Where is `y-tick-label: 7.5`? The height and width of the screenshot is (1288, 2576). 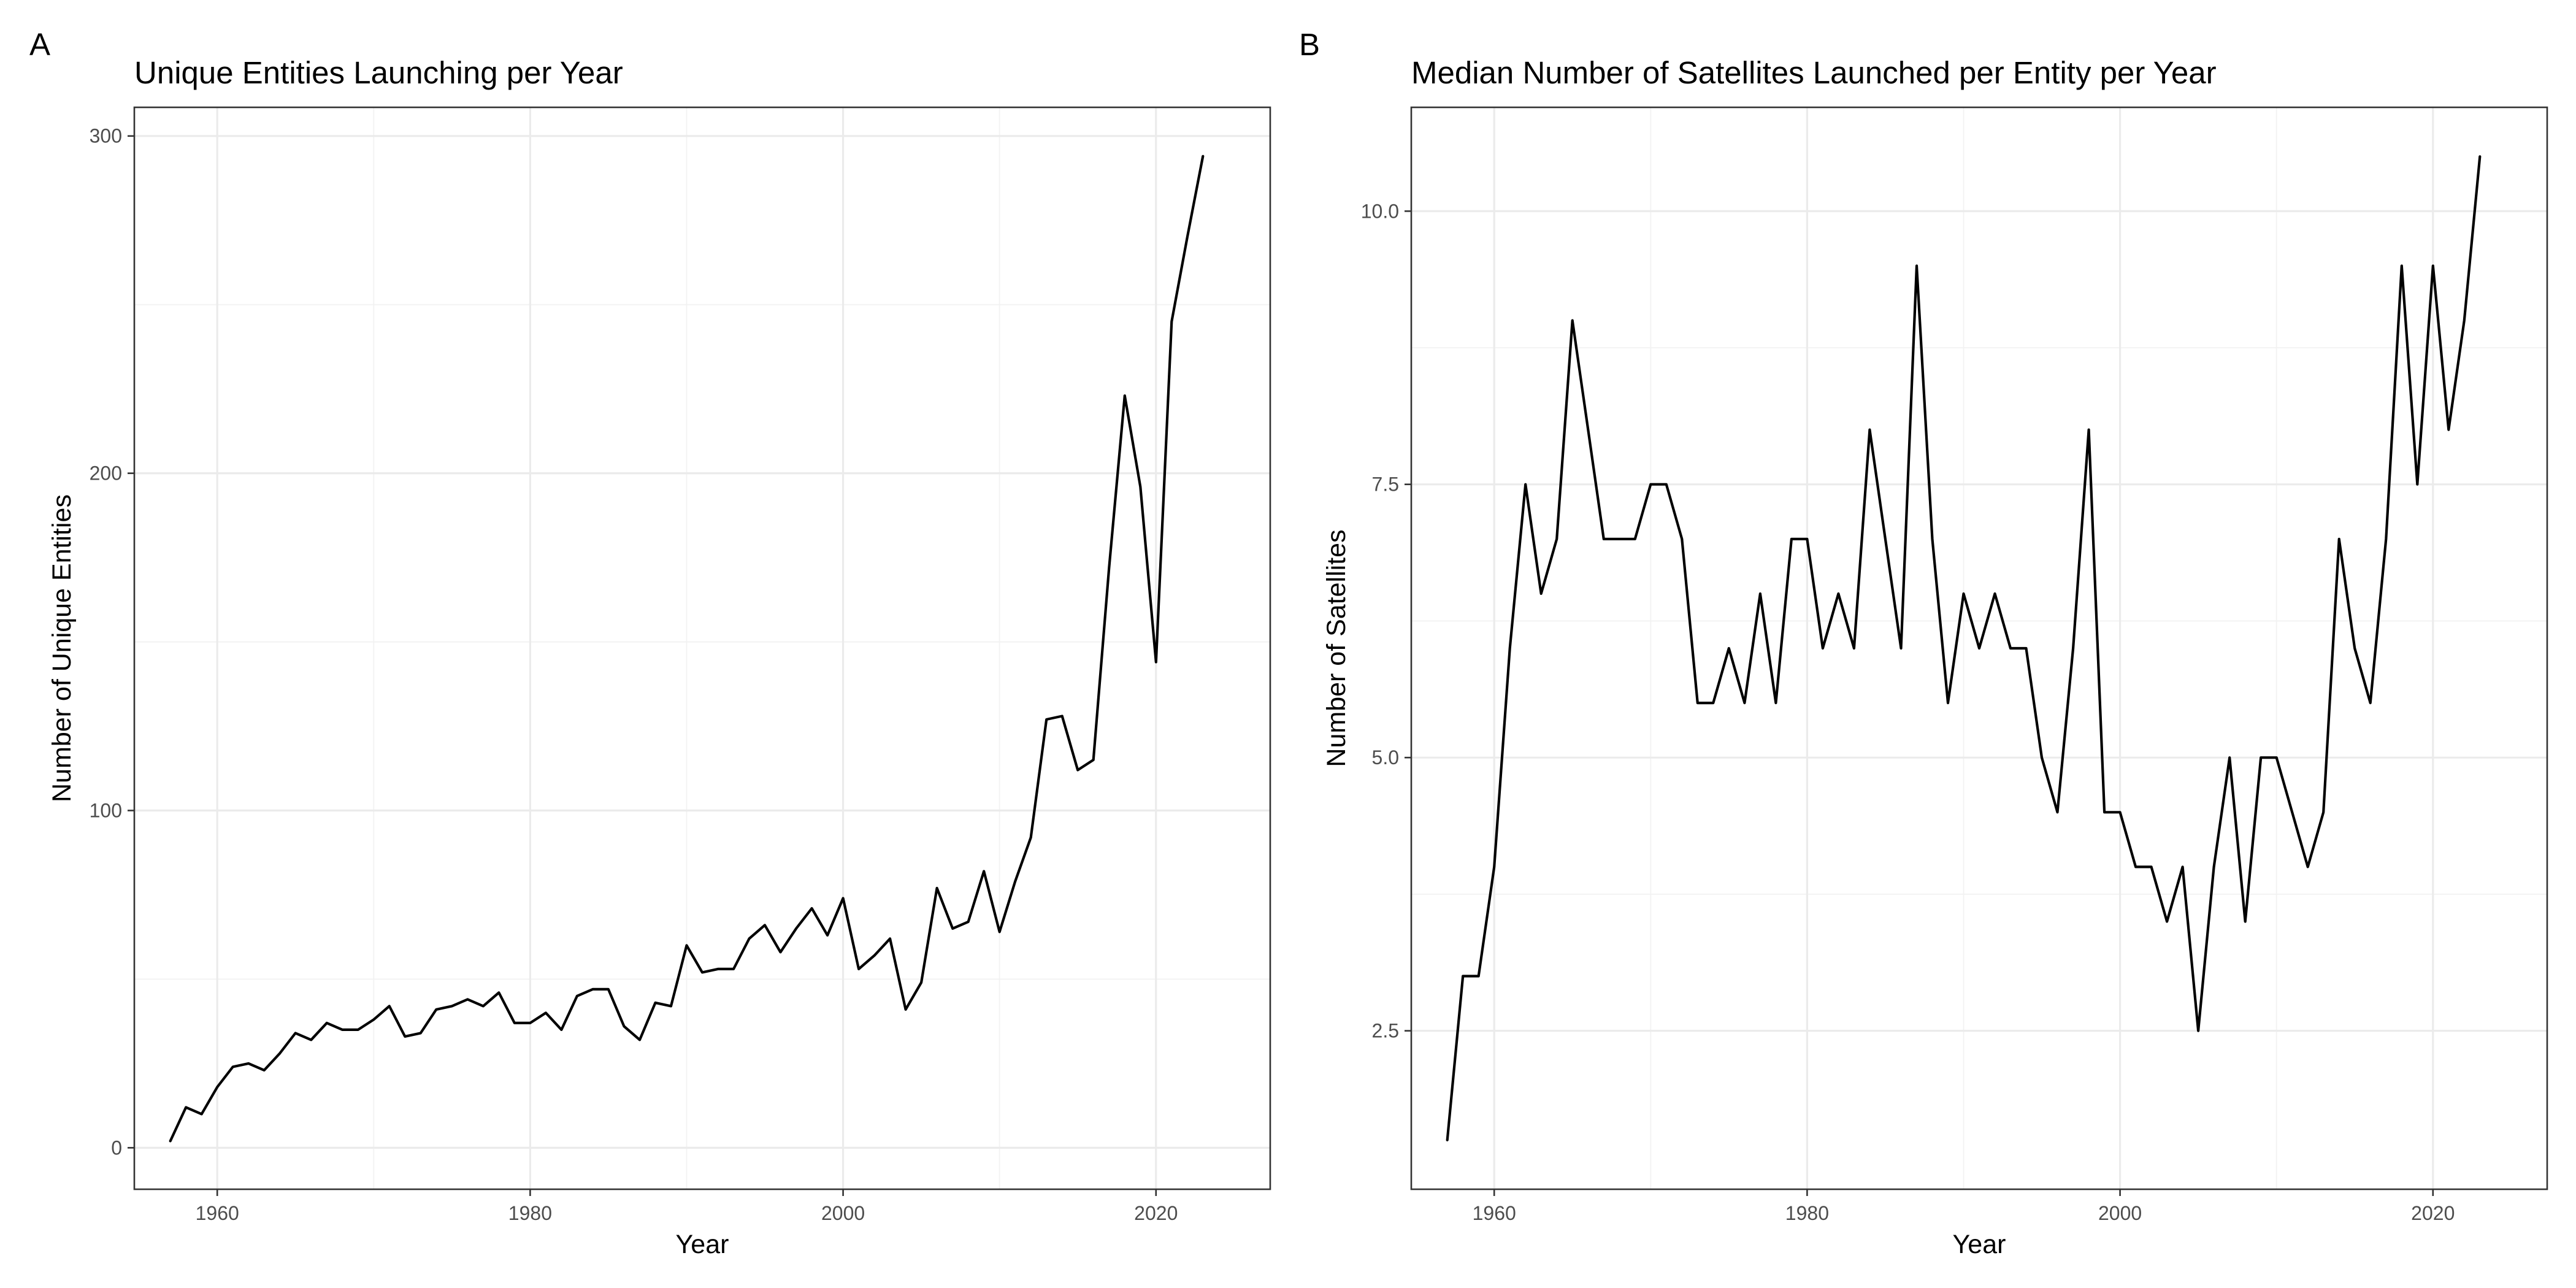 y-tick-label: 7.5 is located at coordinates (1385, 484).